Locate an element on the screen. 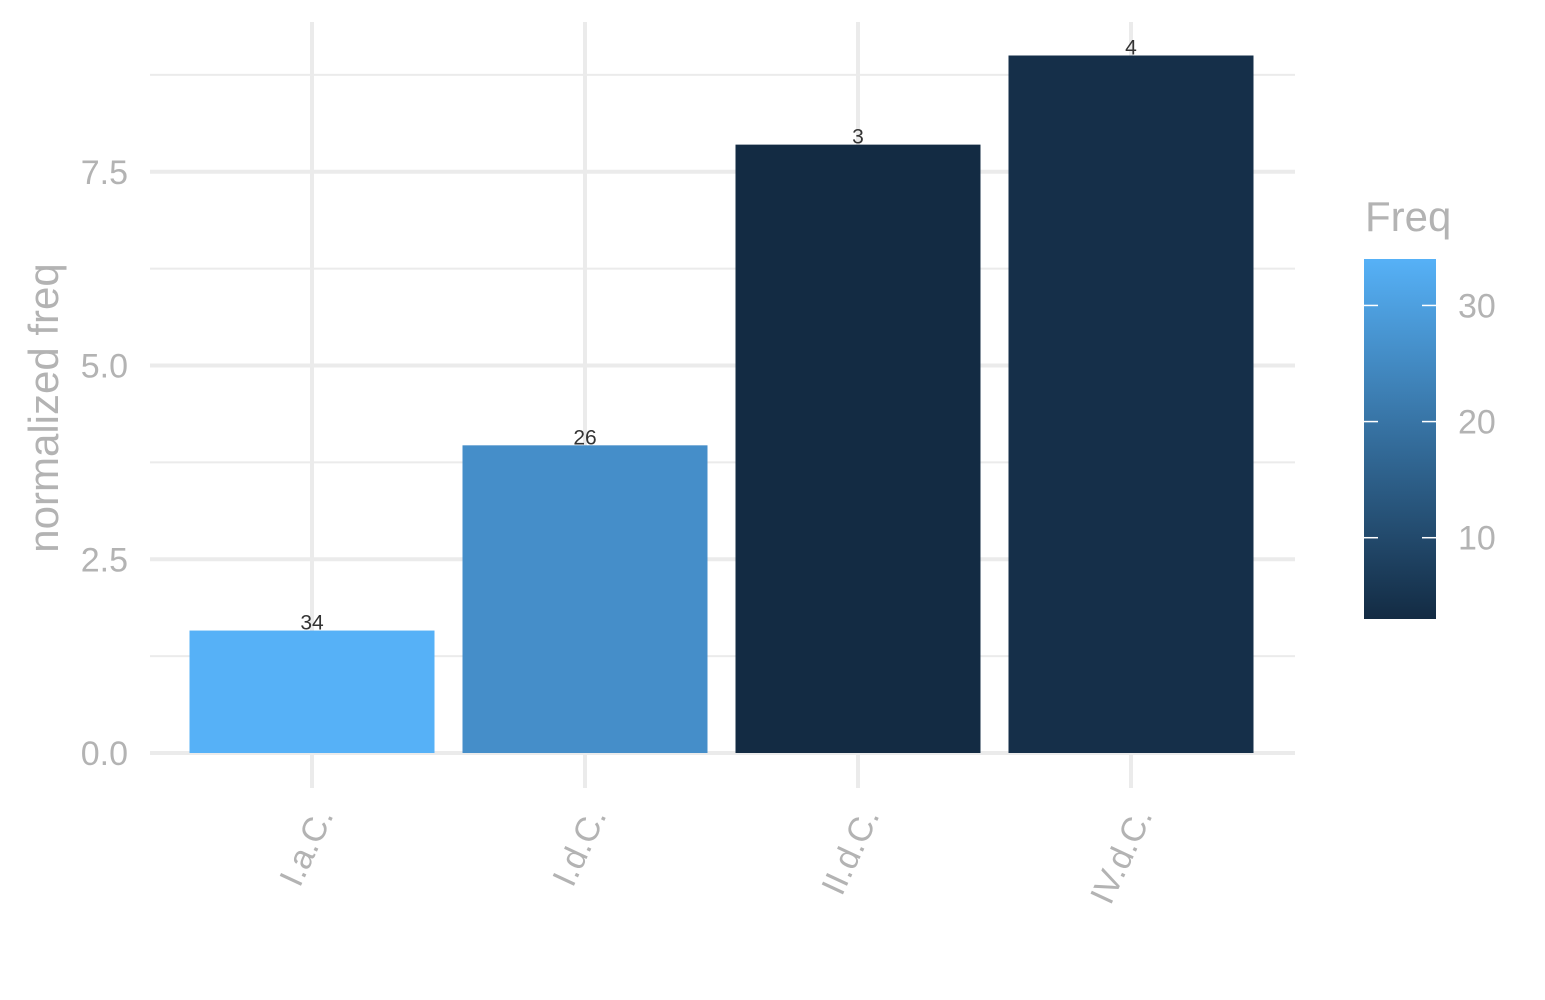 This screenshot has width=1545, height=1000. y-axis-title: normalized freq is located at coordinates (43, 407).